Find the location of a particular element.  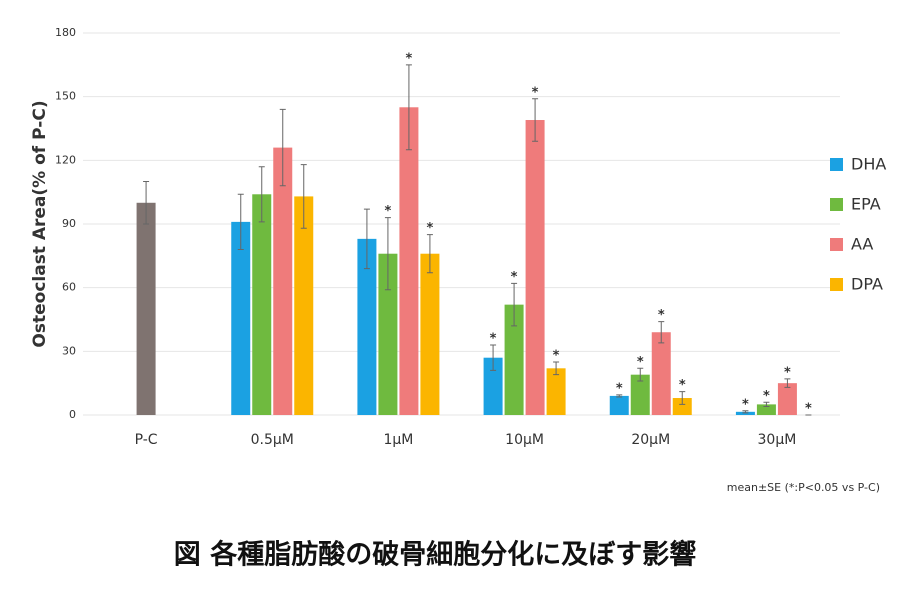

x-tick-label: 0.5μM is located at coordinates (272, 440).